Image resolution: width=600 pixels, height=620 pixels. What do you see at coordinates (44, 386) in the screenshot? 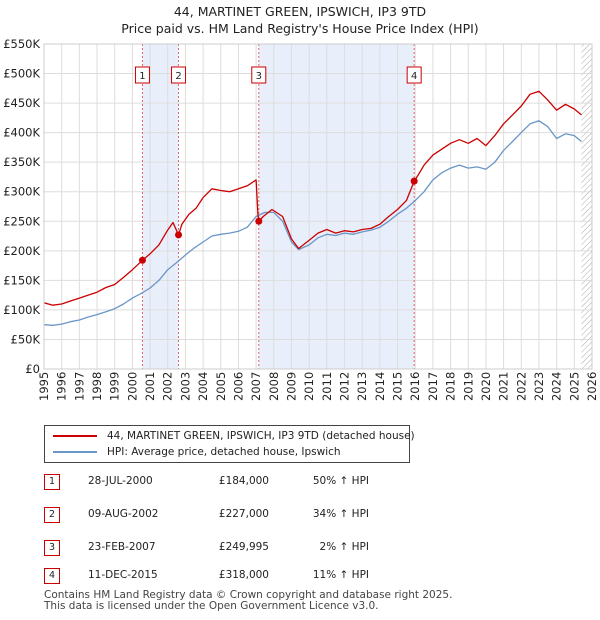
I see `x-tick-label: 1995` at bounding box center [44, 386].